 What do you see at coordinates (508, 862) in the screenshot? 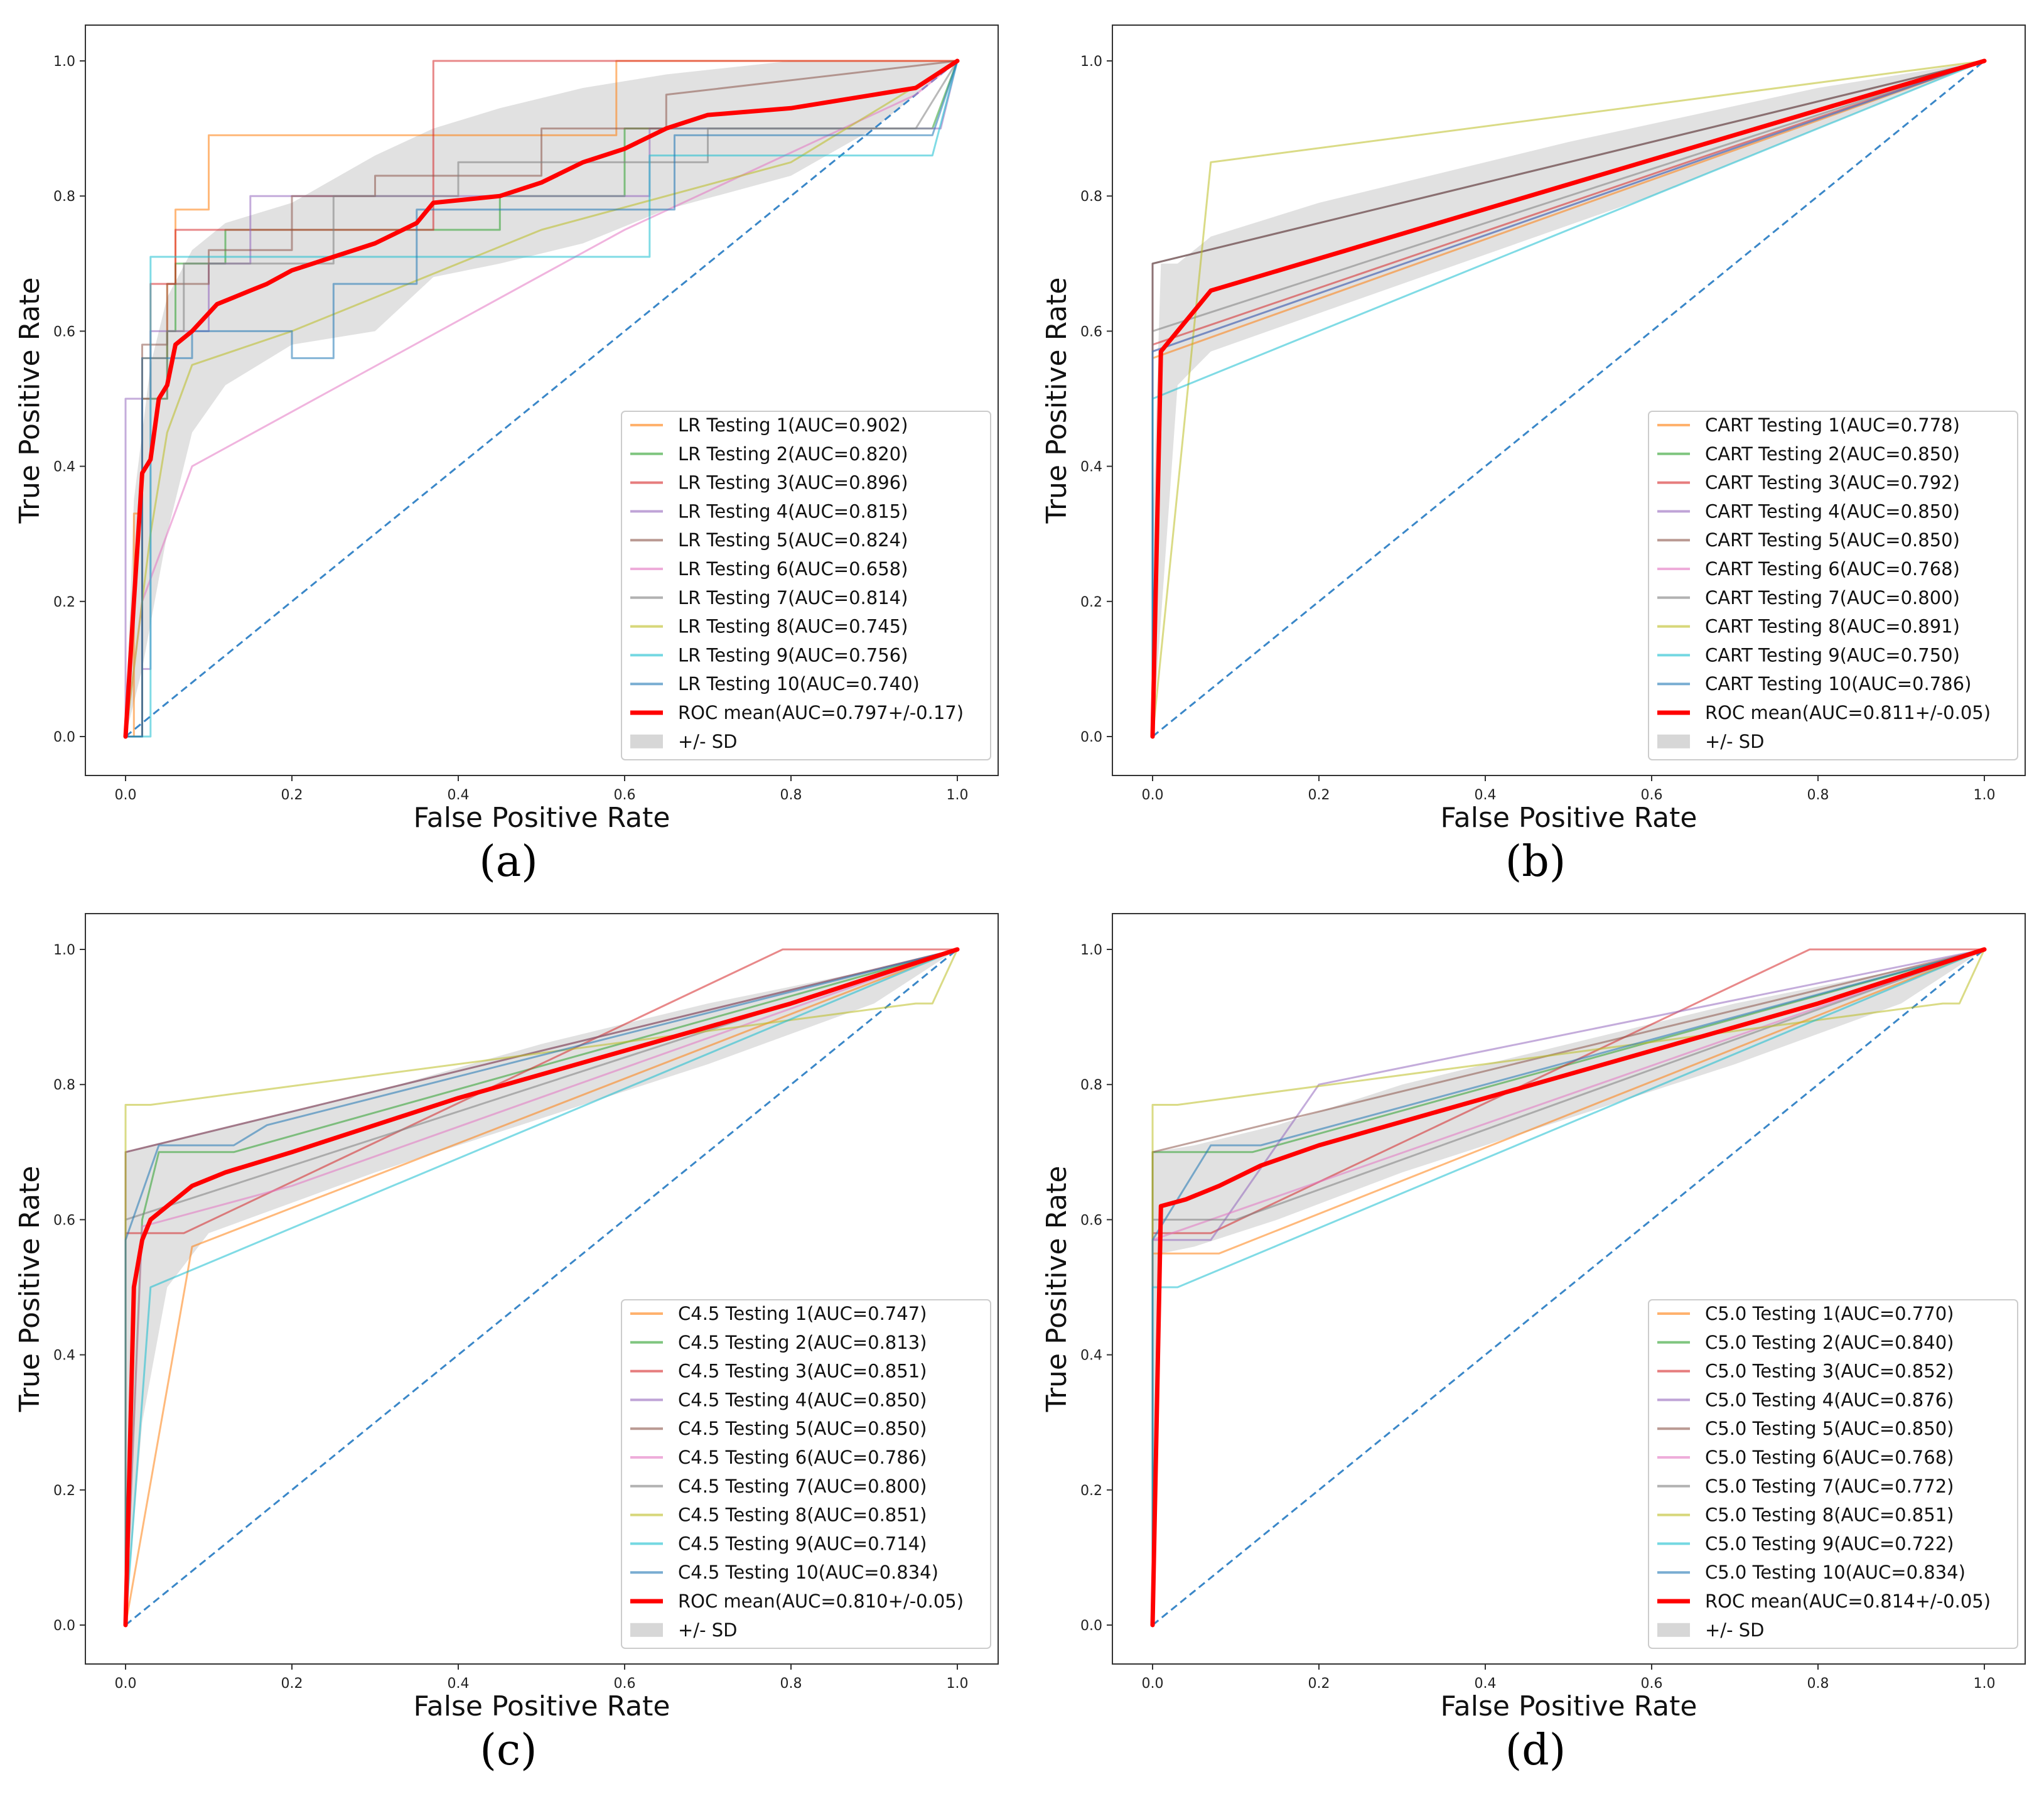
I see `panel-caption: (a)` at bounding box center [508, 862].